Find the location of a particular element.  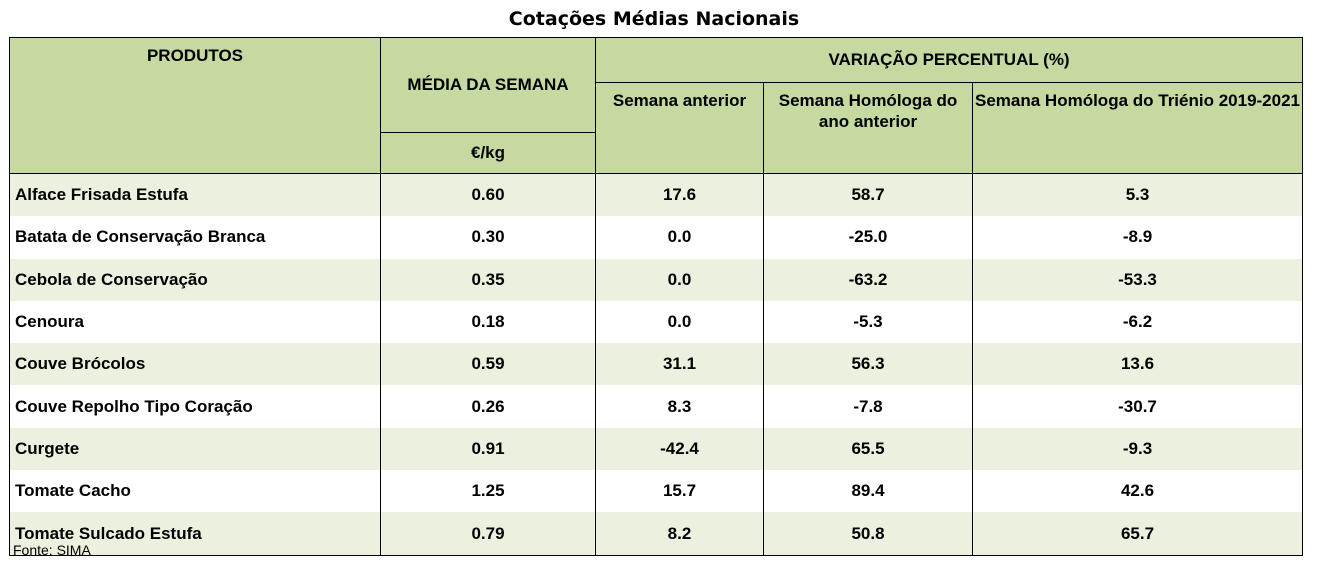

table-title: Cotações Médias Nacionais is located at coordinates (654, 19).